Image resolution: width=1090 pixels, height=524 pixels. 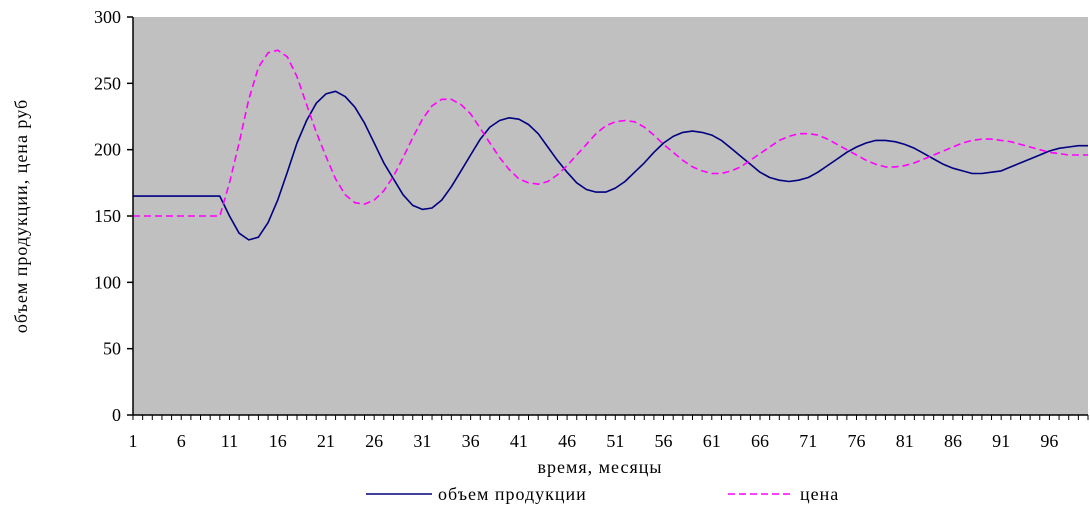 What do you see at coordinates (133, 441) in the screenshot?
I see `x-tick-label: 1` at bounding box center [133, 441].